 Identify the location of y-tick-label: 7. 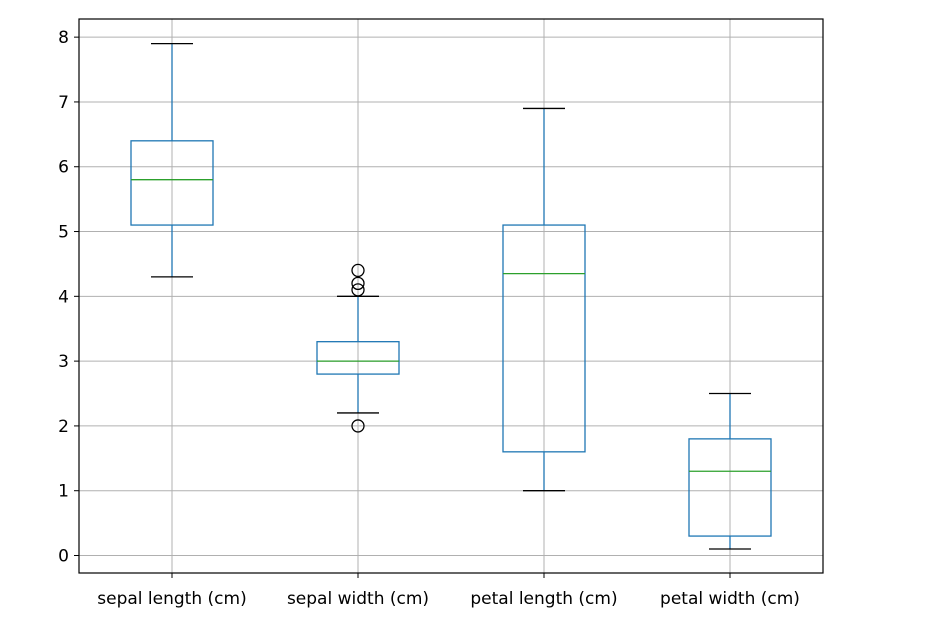
(63, 103).